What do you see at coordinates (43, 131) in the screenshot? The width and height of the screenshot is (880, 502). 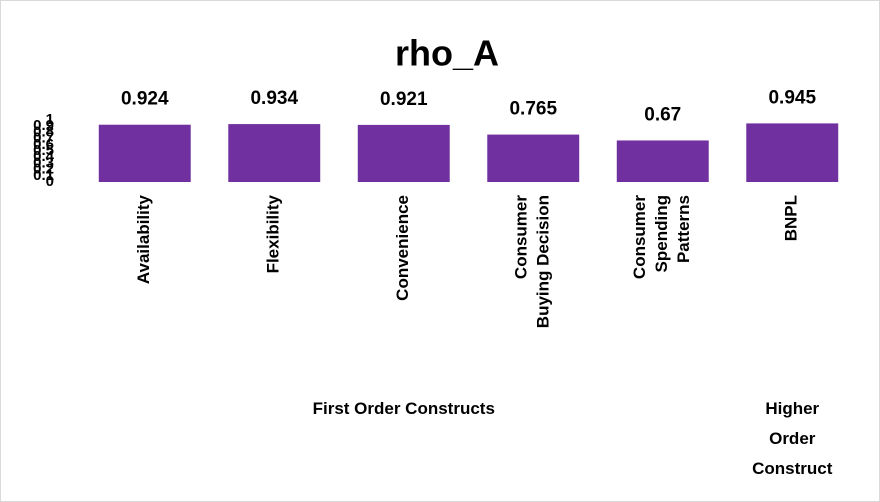 I see `y-tick-label: 0.8` at bounding box center [43, 131].